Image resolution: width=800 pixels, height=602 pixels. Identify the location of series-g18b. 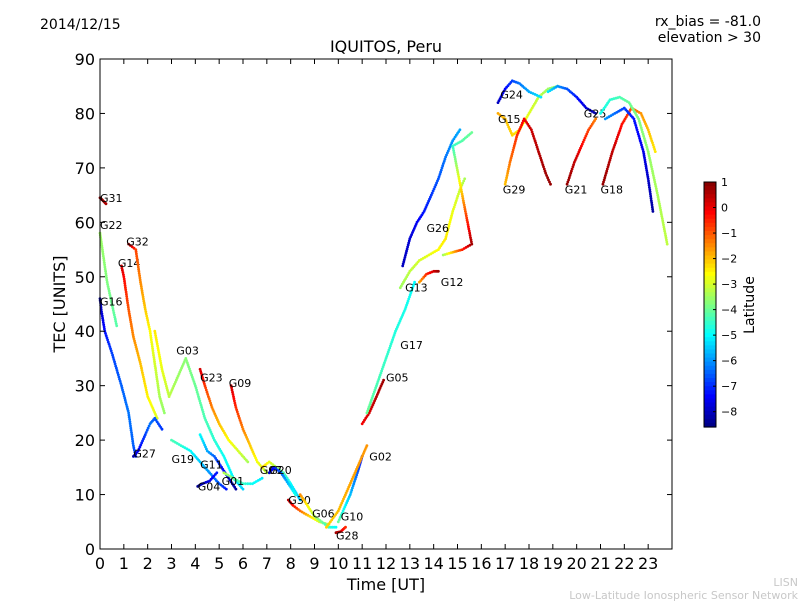
(634, 170).